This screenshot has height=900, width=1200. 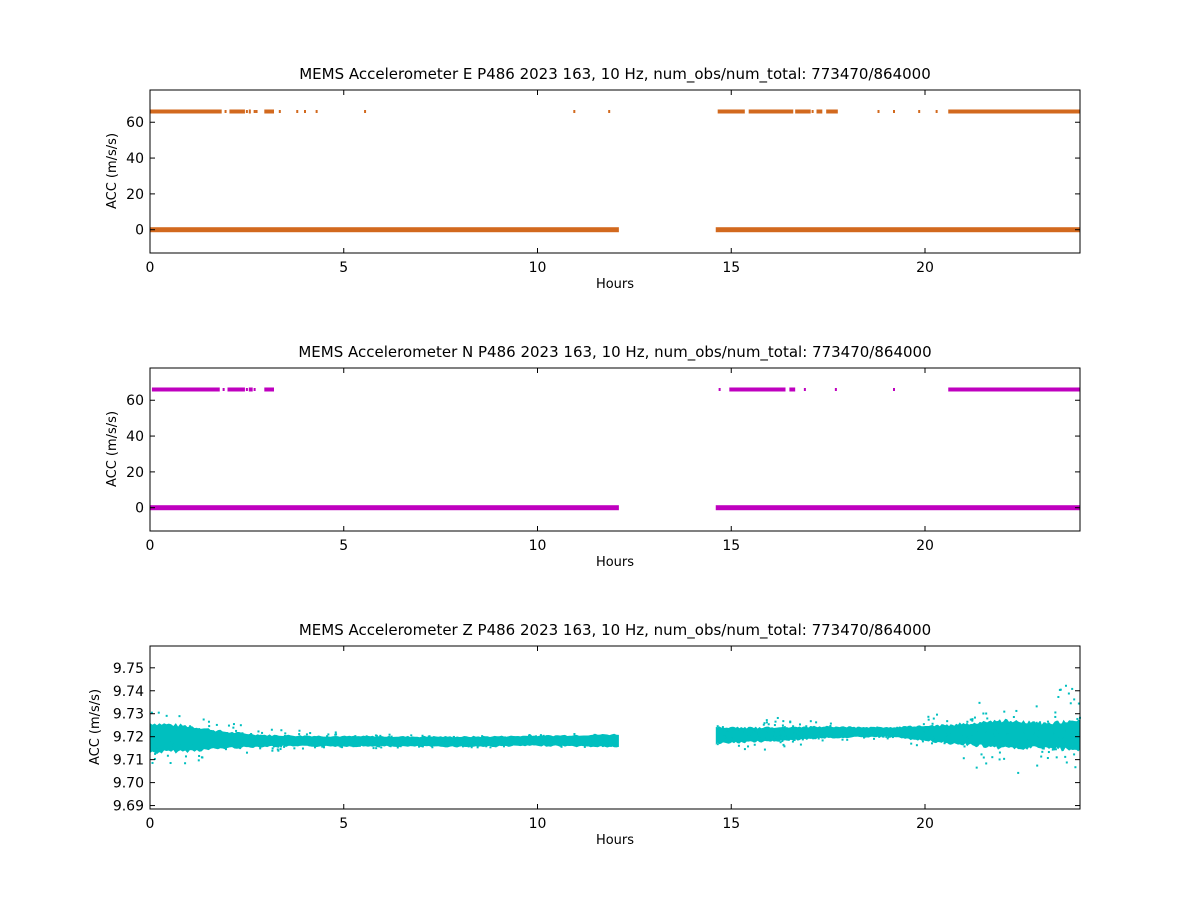 What do you see at coordinates (150, 824) in the screenshot?
I see `x-tick-label: 0` at bounding box center [150, 824].